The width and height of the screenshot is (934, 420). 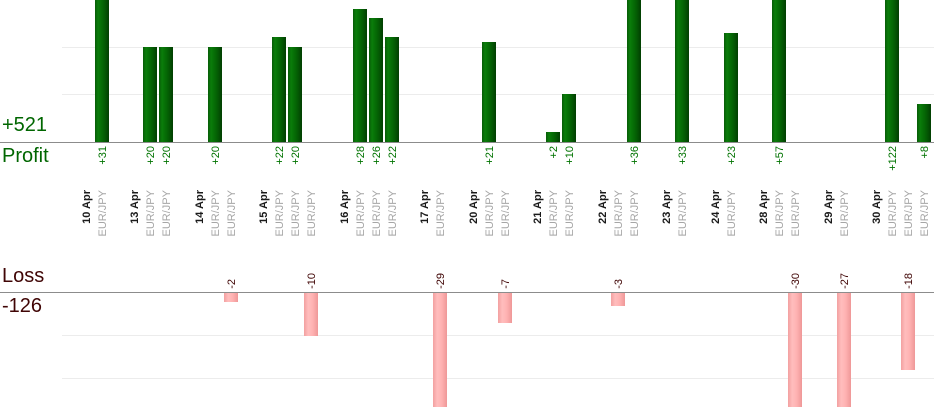 I want to click on x-axis-date-label: 21 Apr, so click(x=538, y=207).